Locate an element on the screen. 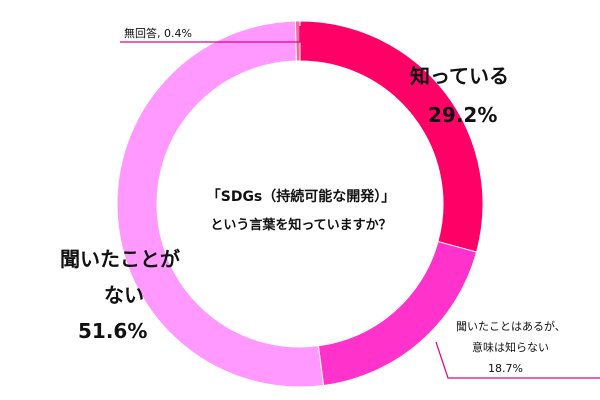 Image resolution: width=600 pixels, height=400 pixels. label-never-name-2: ない is located at coordinates (124, 295).